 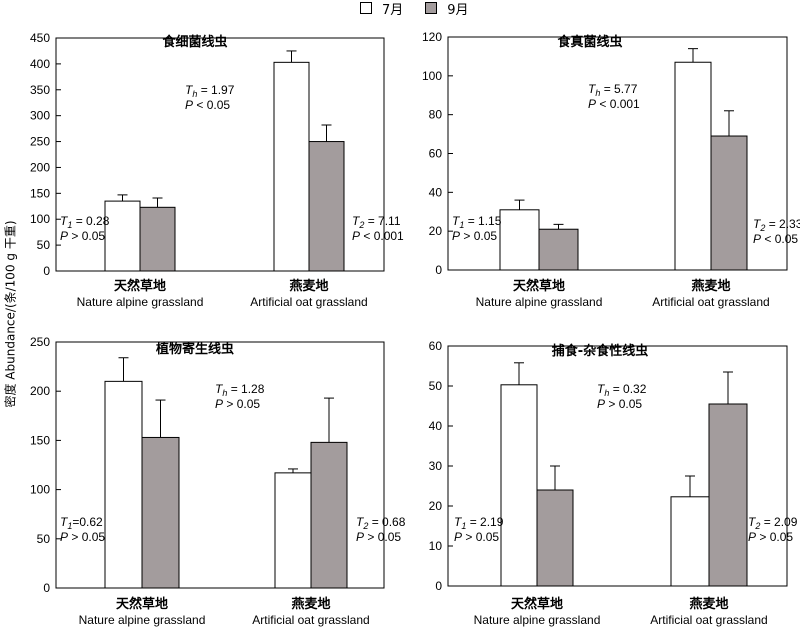 I want to click on panel-1-ytick-label-7: 350, so click(x=40, y=90).